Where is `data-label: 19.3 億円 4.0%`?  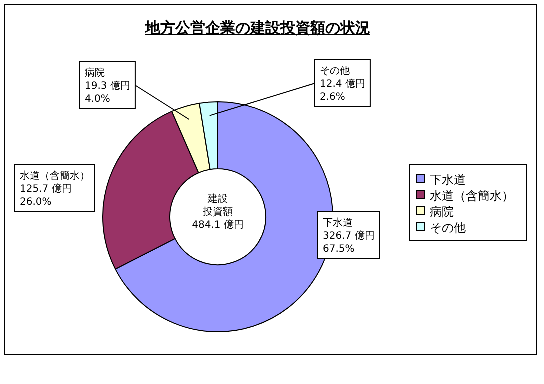
data-label: 19.3 億円 4.0% is located at coordinates (107, 92).